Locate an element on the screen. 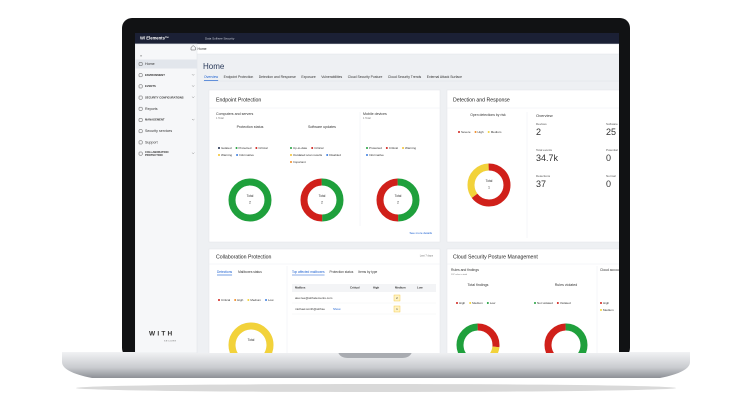 The height and width of the screenshot is (400, 750). legend-label: Important is located at coordinates (299, 162).